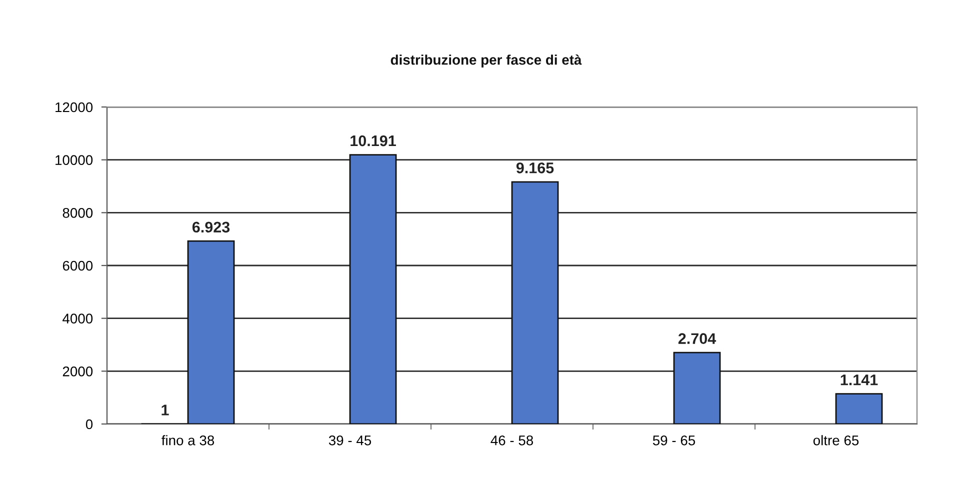 This screenshot has height=492, width=962. What do you see at coordinates (165, 410) in the screenshot?
I see `data-label: 1` at bounding box center [165, 410].